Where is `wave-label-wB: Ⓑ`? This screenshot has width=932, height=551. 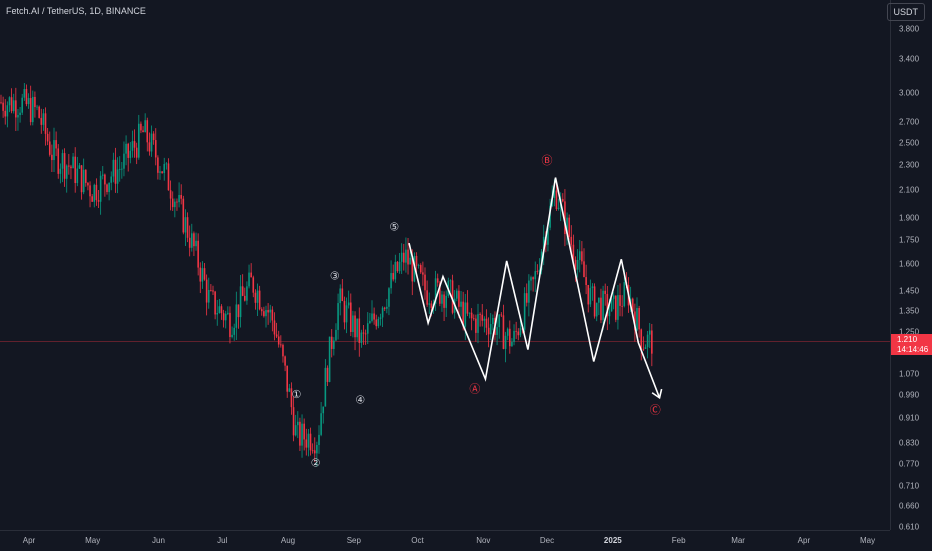
wave-label-wB: Ⓑ is located at coordinates (547, 160).